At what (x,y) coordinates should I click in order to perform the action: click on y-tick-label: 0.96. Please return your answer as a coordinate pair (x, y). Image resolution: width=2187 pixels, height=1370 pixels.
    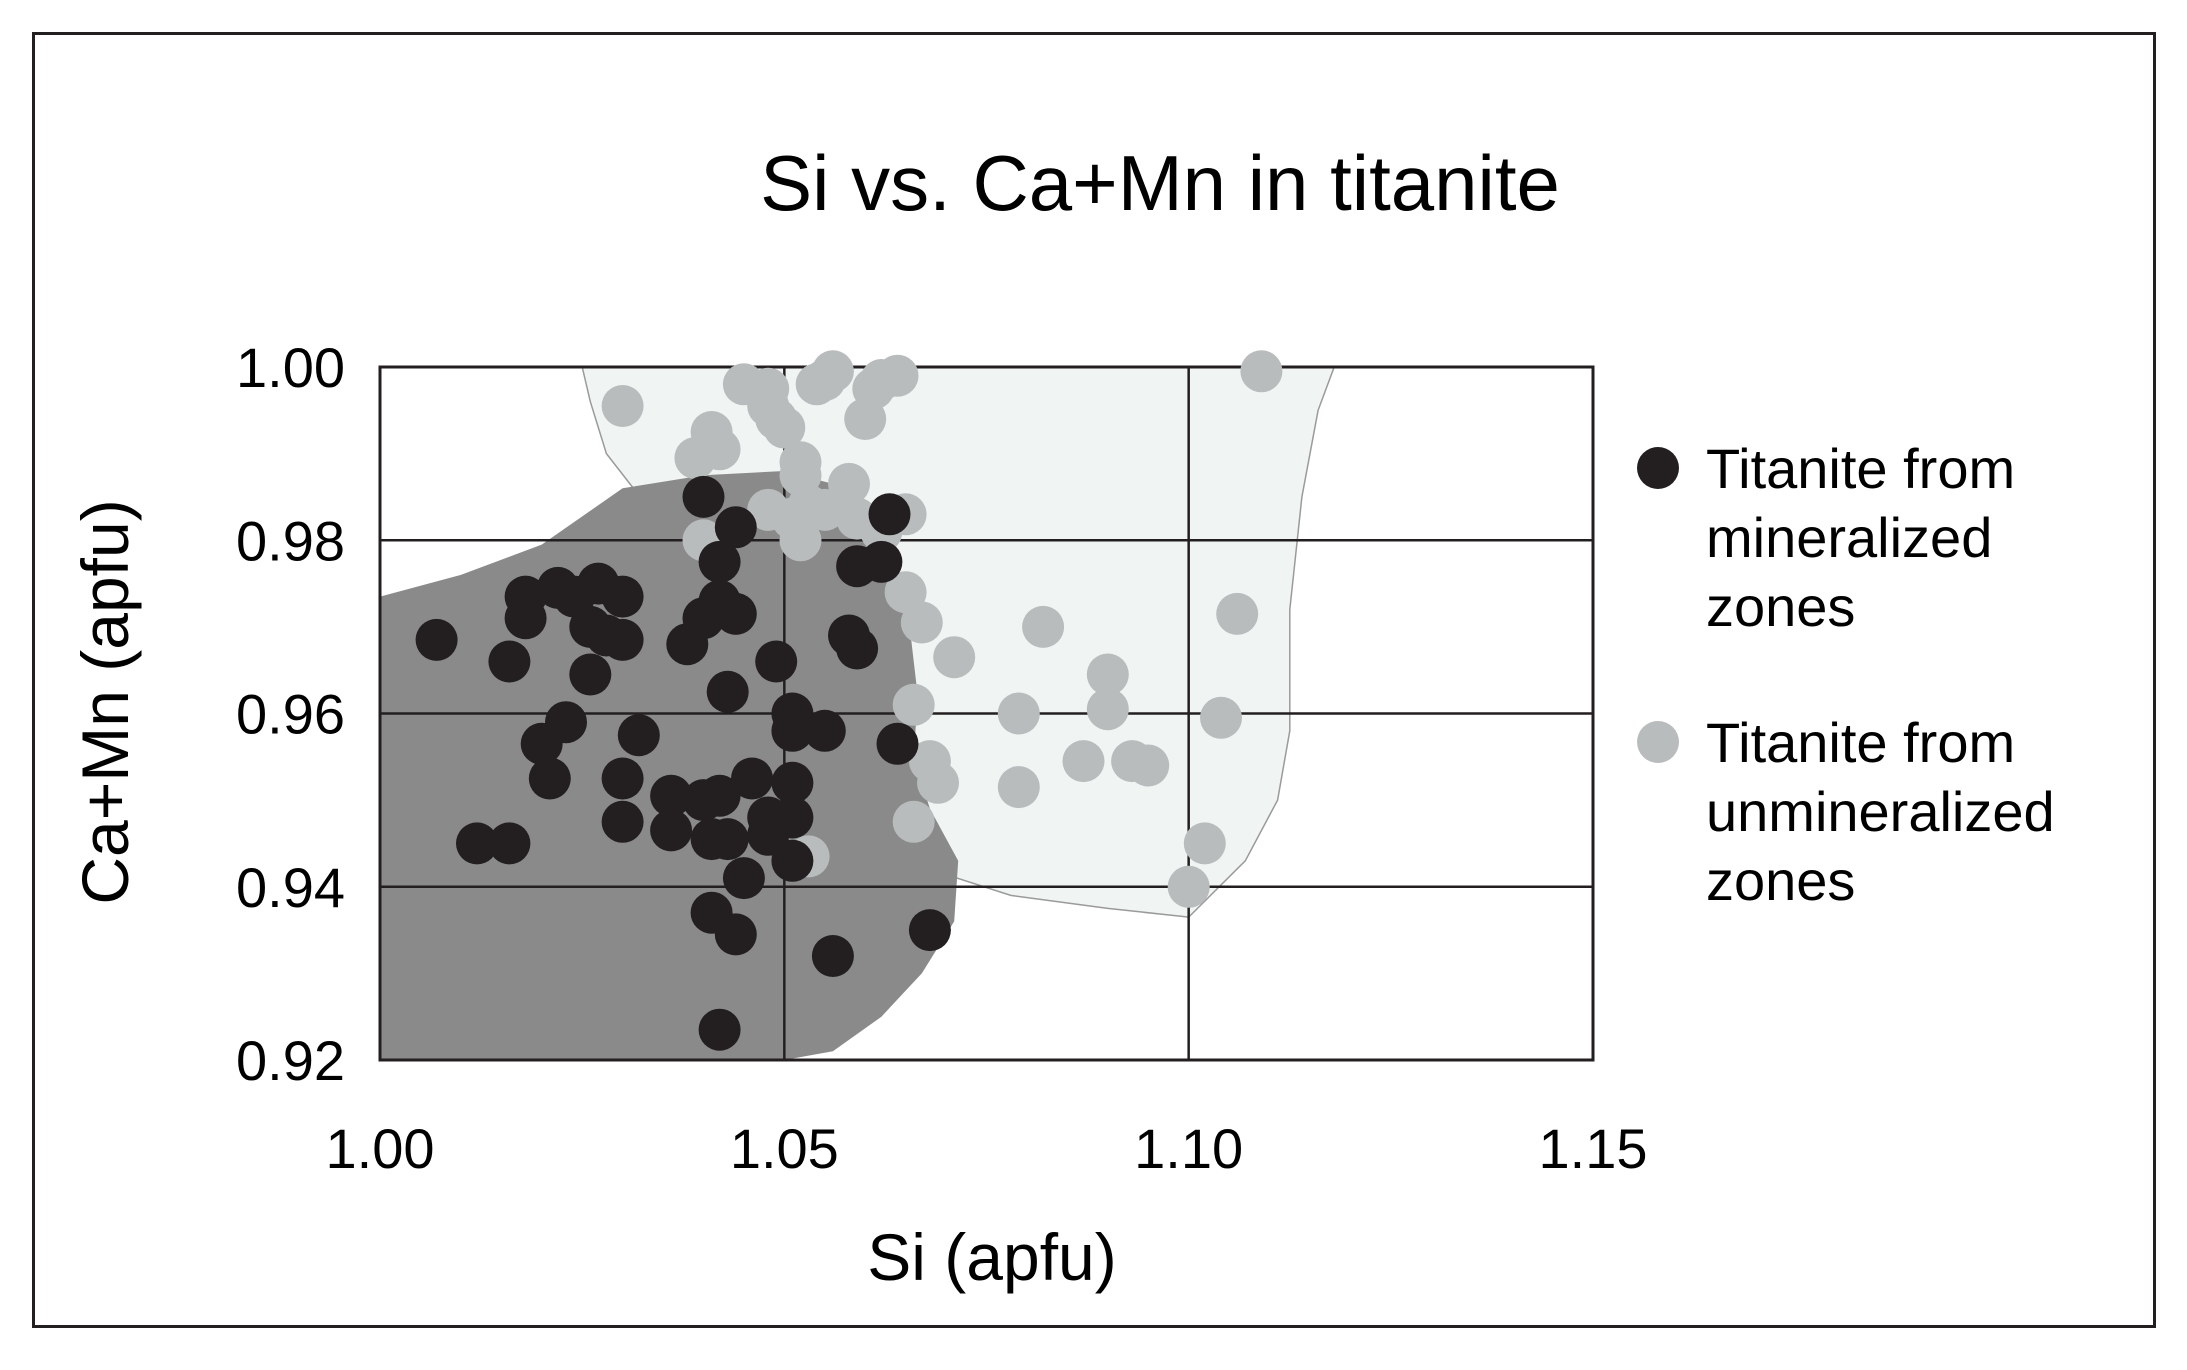
    Looking at the image, I should click on (290, 714).